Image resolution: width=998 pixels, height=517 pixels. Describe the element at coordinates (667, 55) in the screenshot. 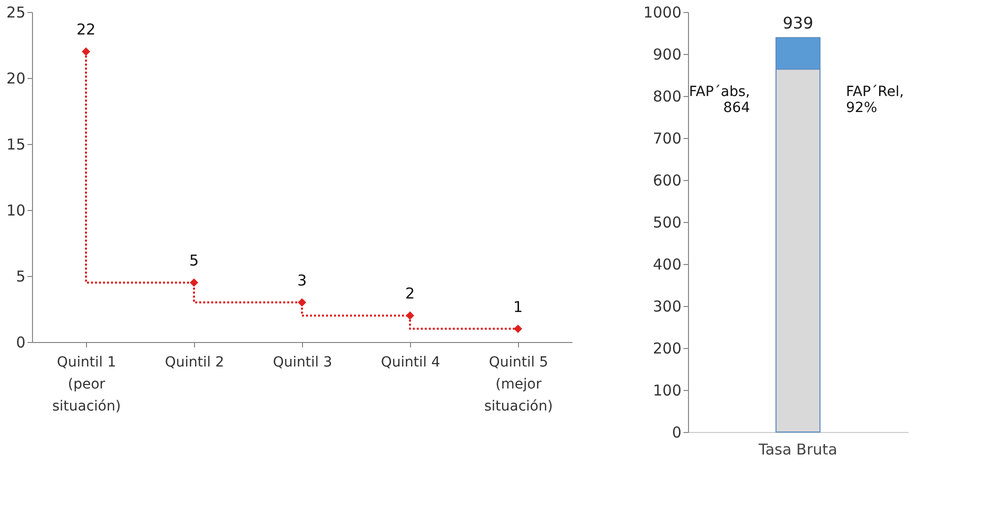

I see `y-tick-label: 900` at that location.